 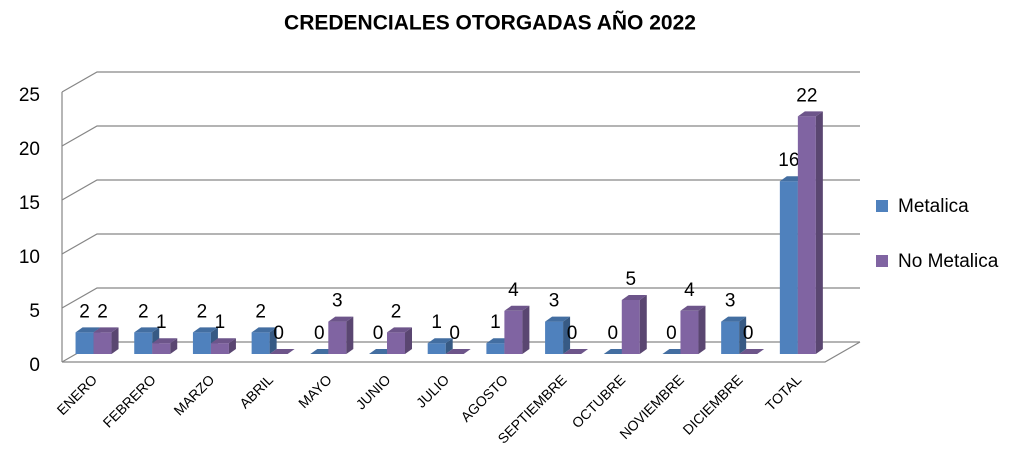 What do you see at coordinates (256, 391) in the screenshot?
I see `x-tick-label: ABRIL` at bounding box center [256, 391].